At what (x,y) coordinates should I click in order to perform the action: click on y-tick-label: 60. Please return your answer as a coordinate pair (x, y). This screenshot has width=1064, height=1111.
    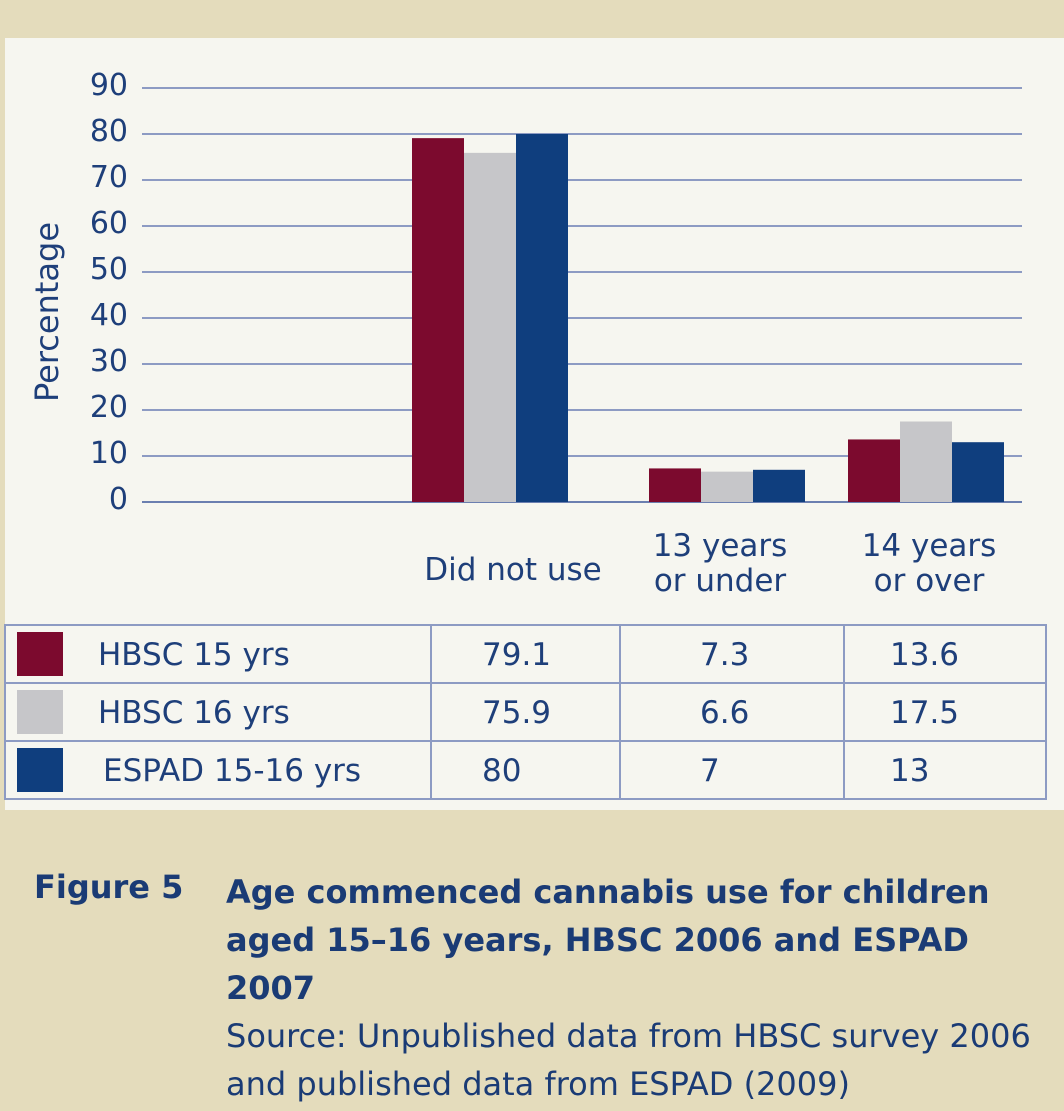
    Looking at the image, I should click on (109, 223).